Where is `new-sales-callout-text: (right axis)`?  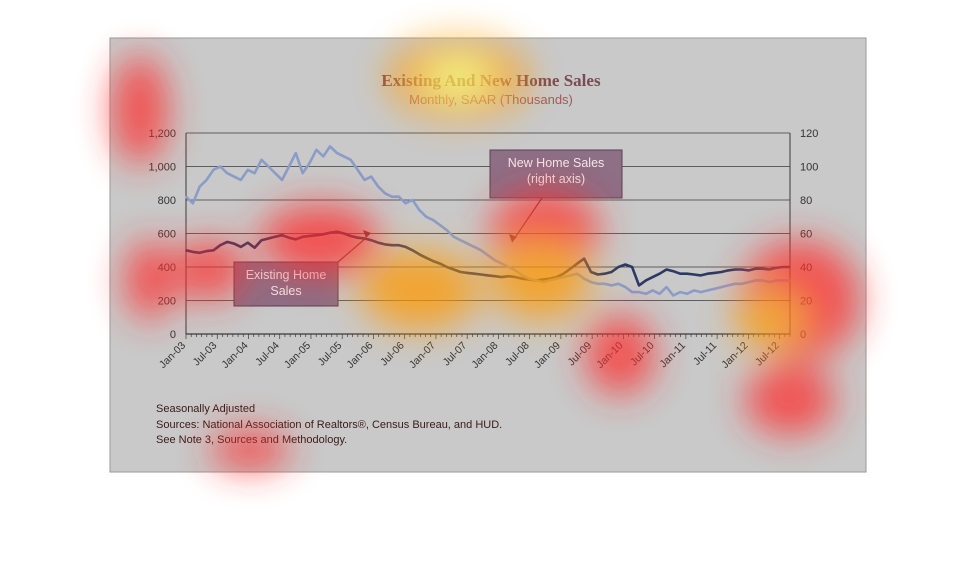 new-sales-callout-text: (right axis) is located at coordinates (556, 179).